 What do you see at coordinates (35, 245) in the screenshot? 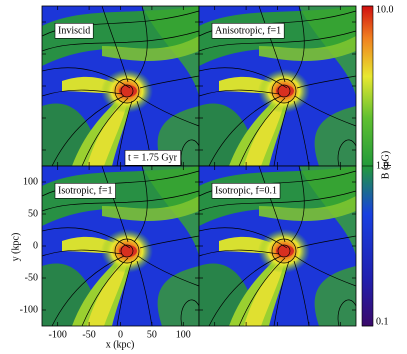
I see `y-tick-label: 0` at bounding box center [35, 245].